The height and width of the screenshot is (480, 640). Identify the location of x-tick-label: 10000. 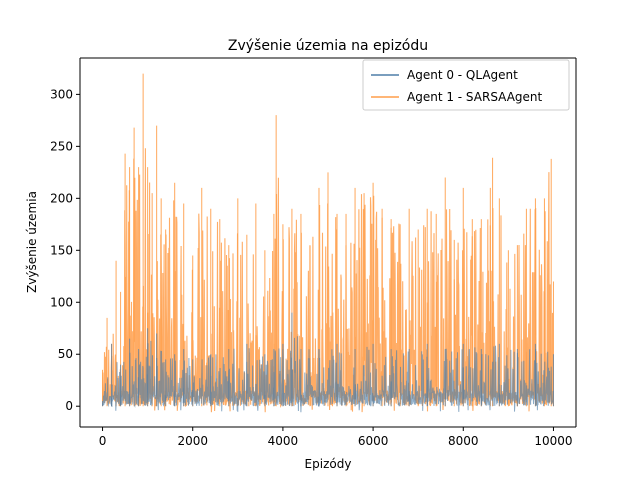
(553, 441).